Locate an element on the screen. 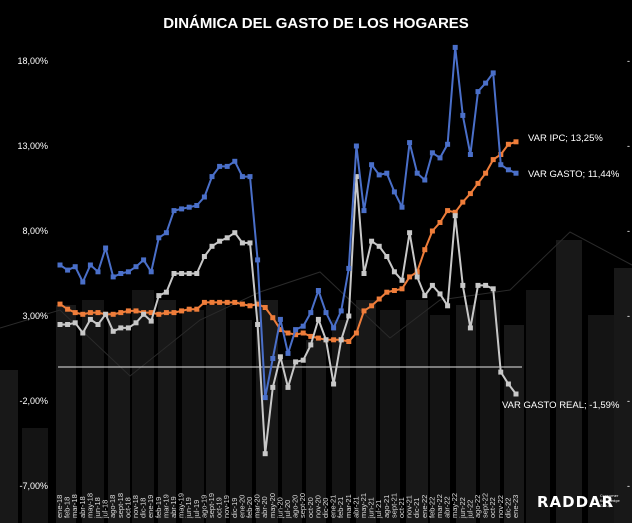 Image resolution: width=632 pixels, height=523 pixels. y-tick-label: 3,00% is located at coordinates (35, 316).